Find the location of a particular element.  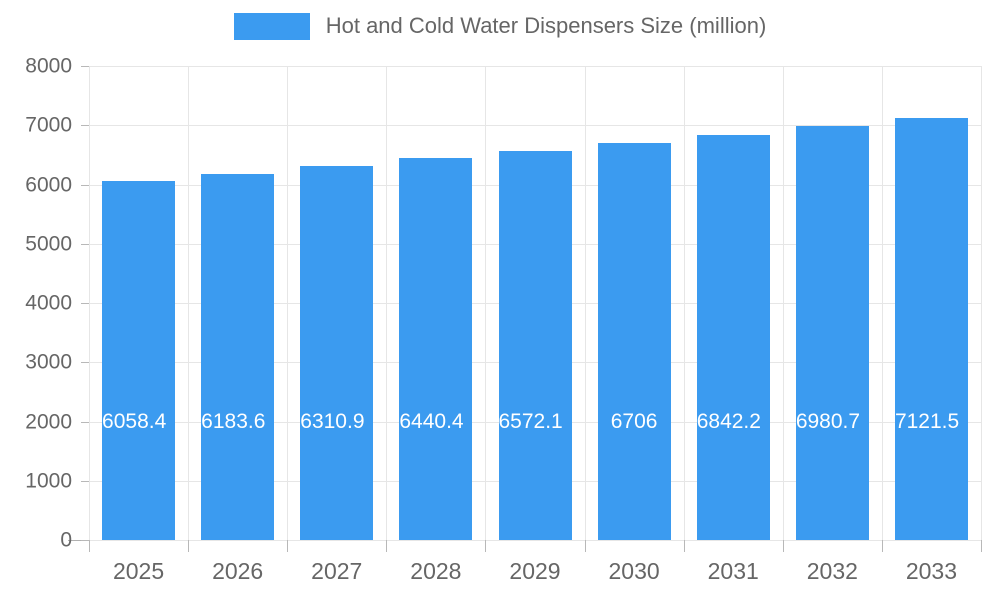

y-axis-tick-label: 4000 is located at coordinates (48, 303).